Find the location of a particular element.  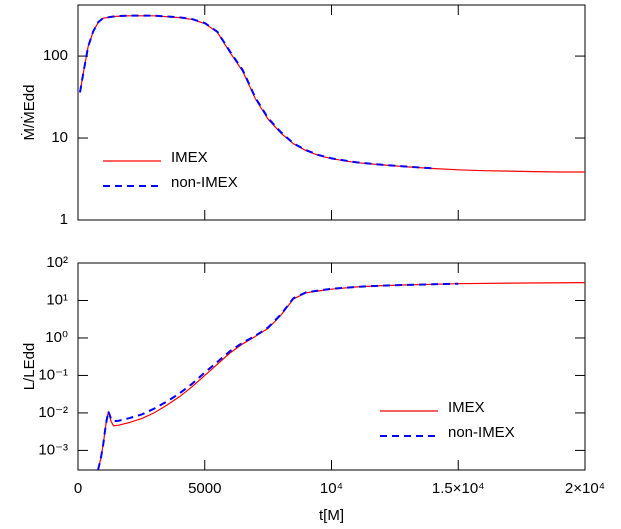

y-axis-label: L/LEdd is located at coordinates (29, 367).